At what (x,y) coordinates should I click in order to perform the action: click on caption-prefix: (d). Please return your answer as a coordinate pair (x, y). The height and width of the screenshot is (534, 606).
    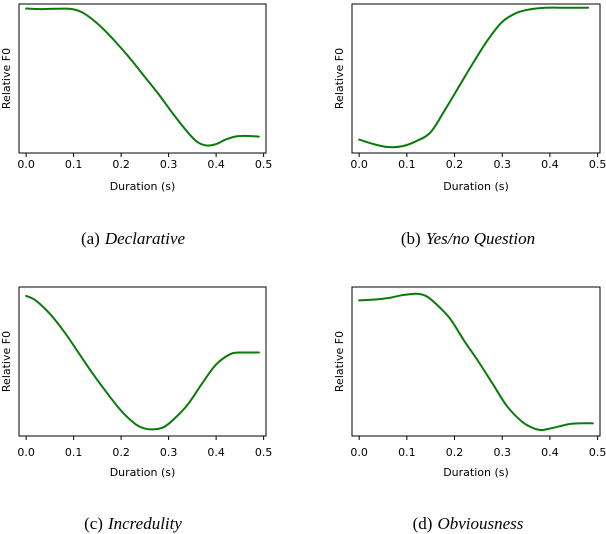
    Looking at the image, I should click on (423, 523).